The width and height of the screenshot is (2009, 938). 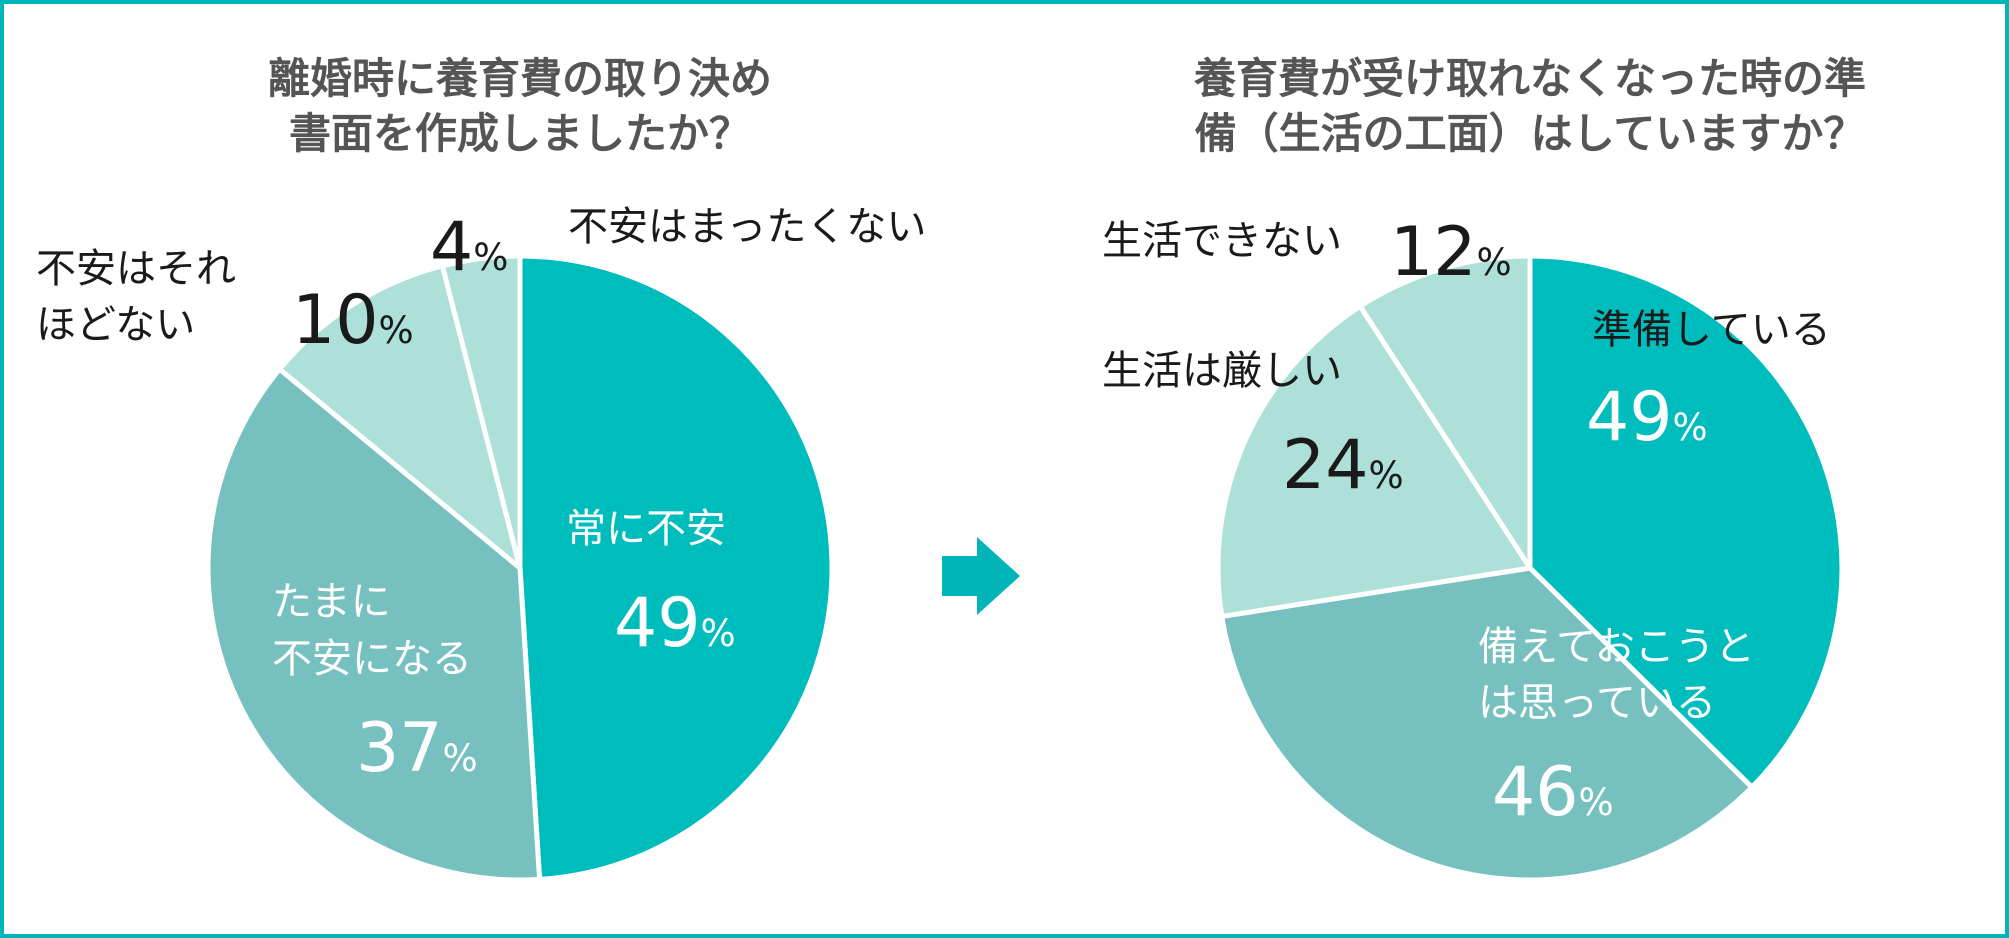 What do you see at coordinates (1597, 703) in the screenshot?
I see `chart2-slice-2-label-line2: は思っている` at bounding box center [1597, 703].